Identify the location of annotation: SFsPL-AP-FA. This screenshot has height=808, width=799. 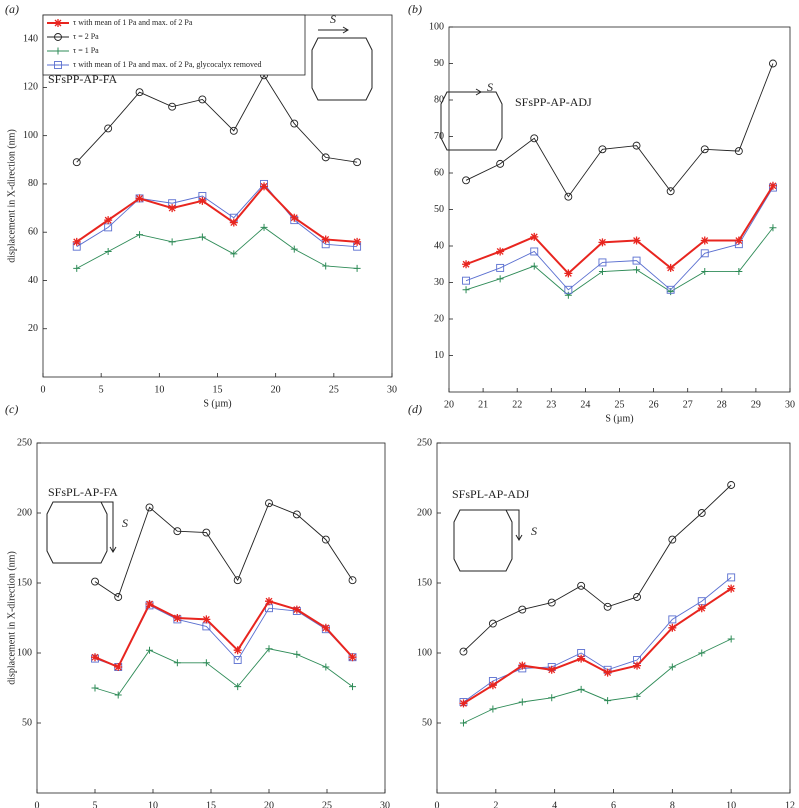
(83, 492).